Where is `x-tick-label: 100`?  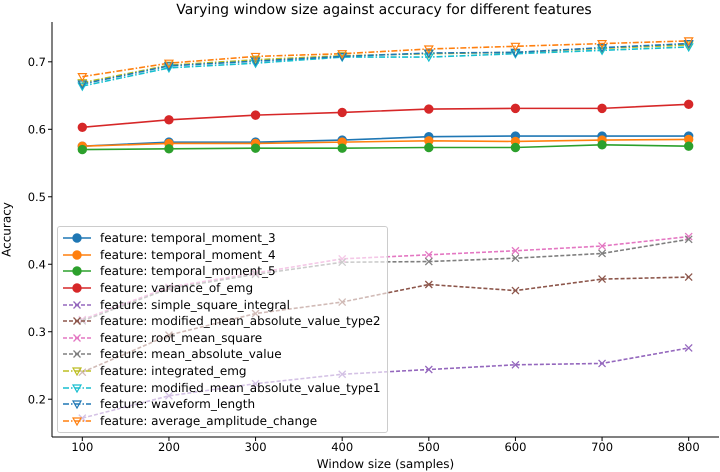
x-tick-label: 100 is located at coordinates (82, 447).